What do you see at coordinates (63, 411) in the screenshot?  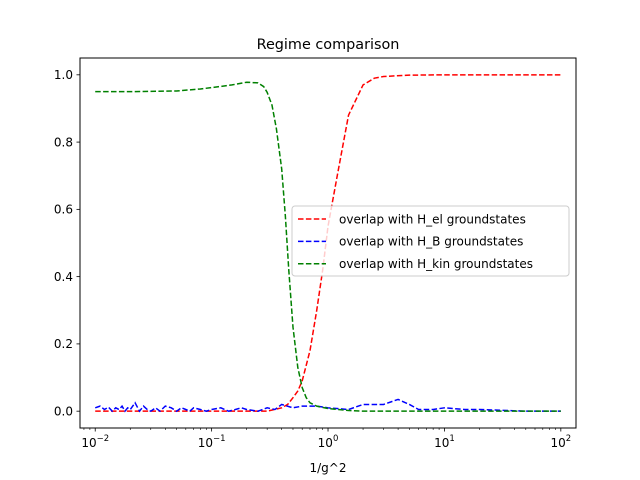 I see `y-tick-label: 0.0` at bounding box center [63, 411].